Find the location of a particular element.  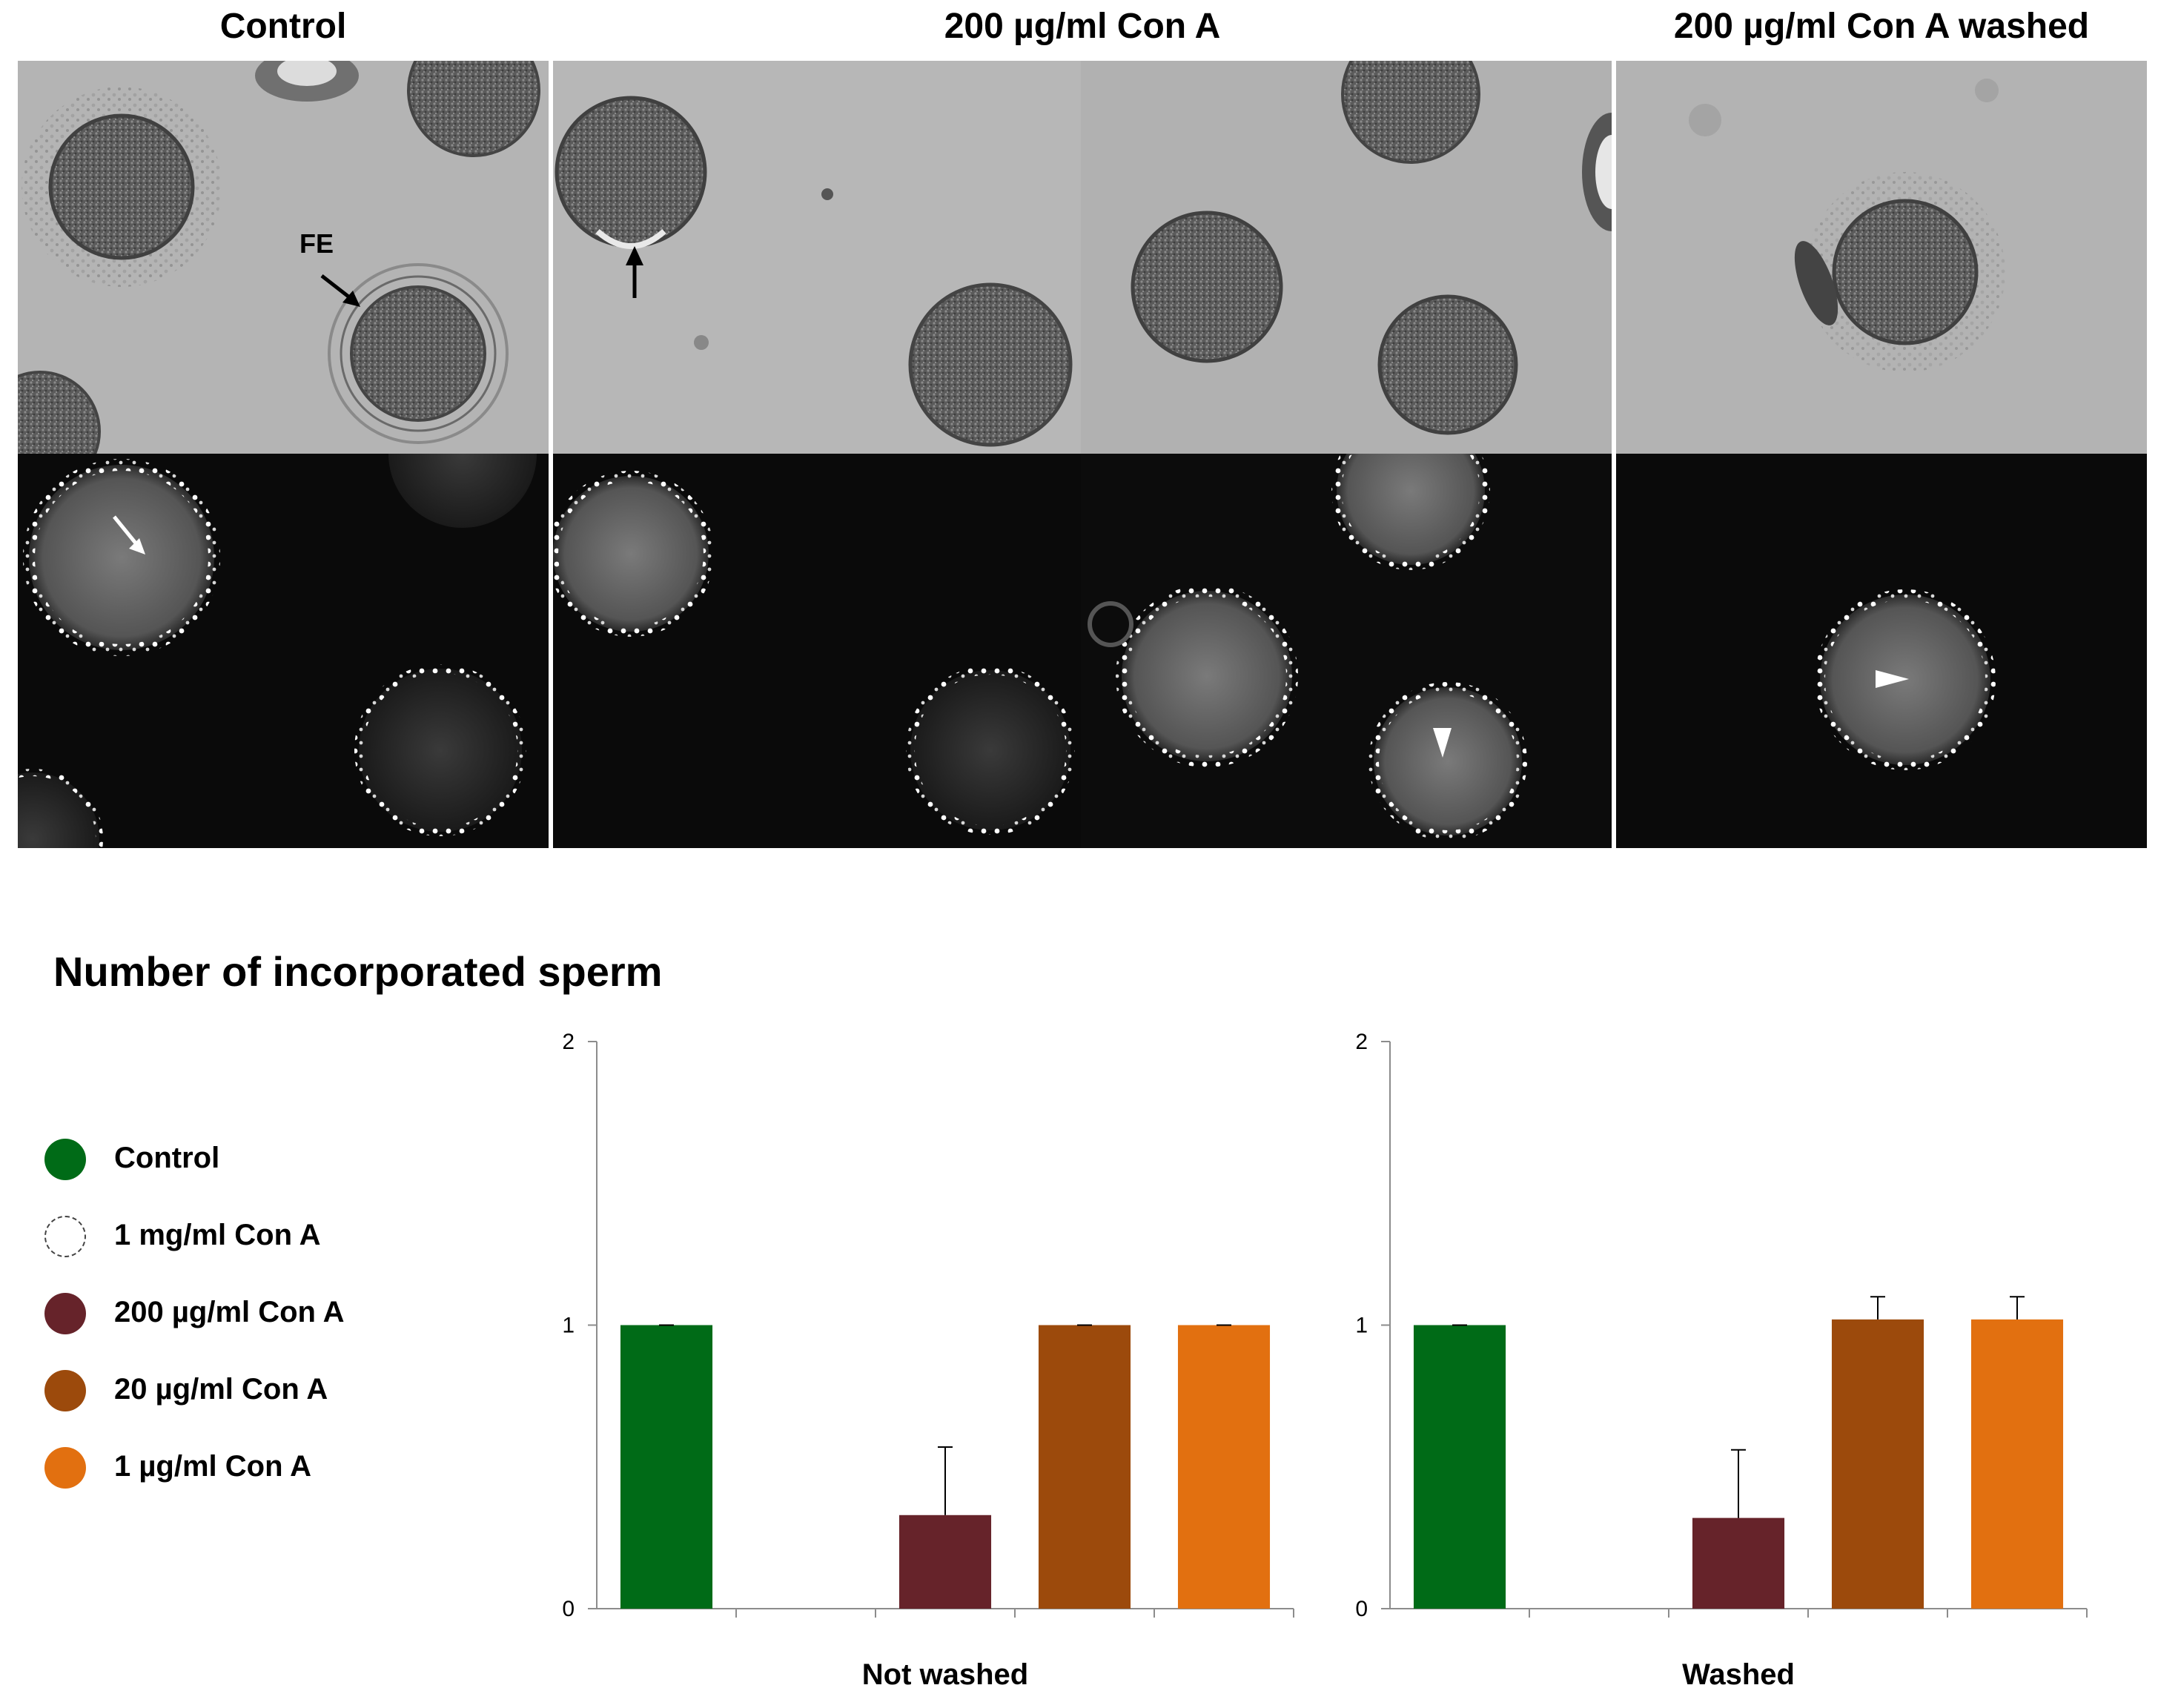

brightfield-control: FE is located at coordinates (283, 257).